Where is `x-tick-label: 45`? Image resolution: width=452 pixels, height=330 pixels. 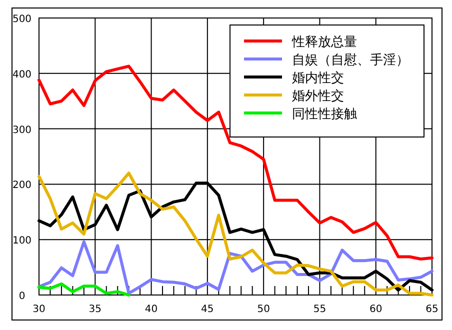 x-tick-label: 45 is located at coordinates (207, 309).